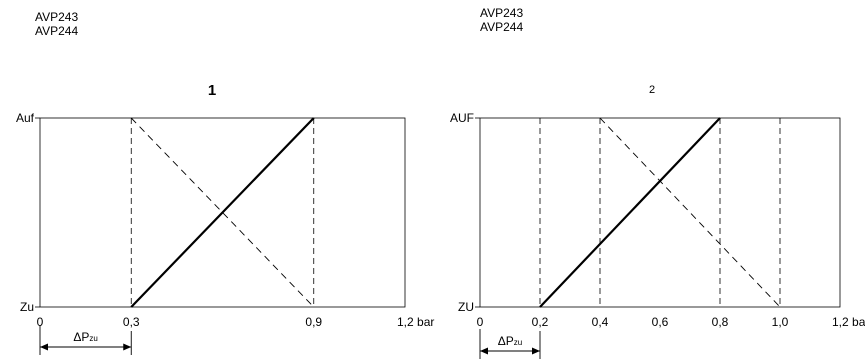 The image size is (865, 363). What do you see at coordinates (780, 322) in the screenshot?
I see `x-tick-label: 1,0` at bounding box center [780, 322].